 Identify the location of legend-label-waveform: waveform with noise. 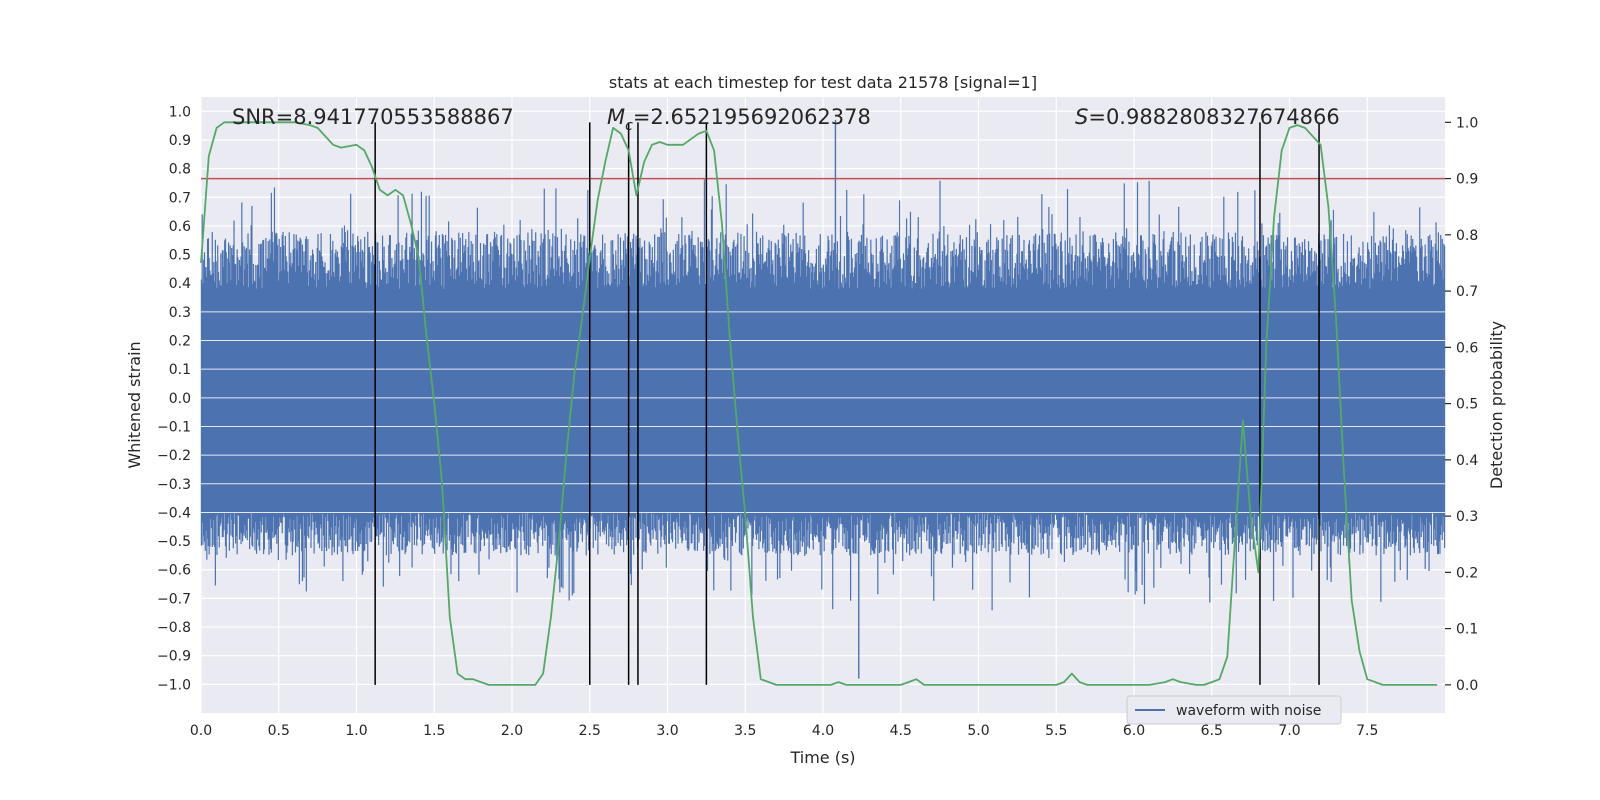
(1248, 711).